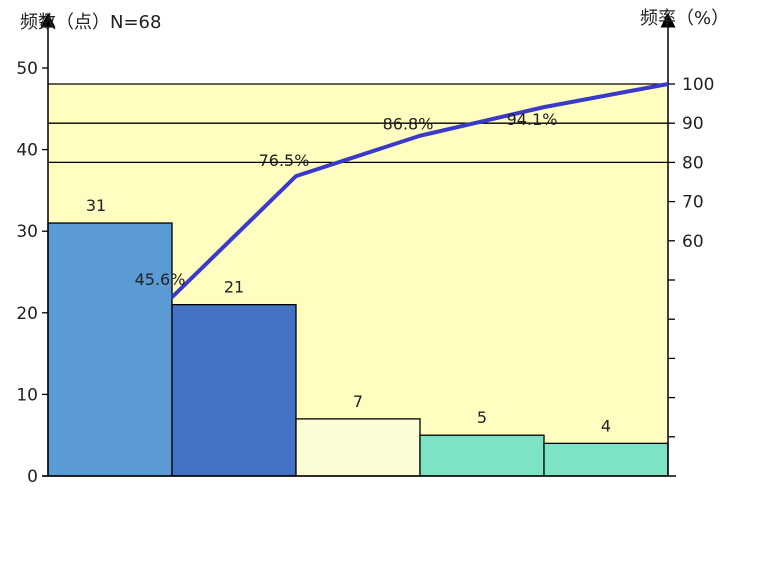 This screenshot has width=760, height=570. I want to click on cumulative-percent-label: 45.6%, so click(160, 279).